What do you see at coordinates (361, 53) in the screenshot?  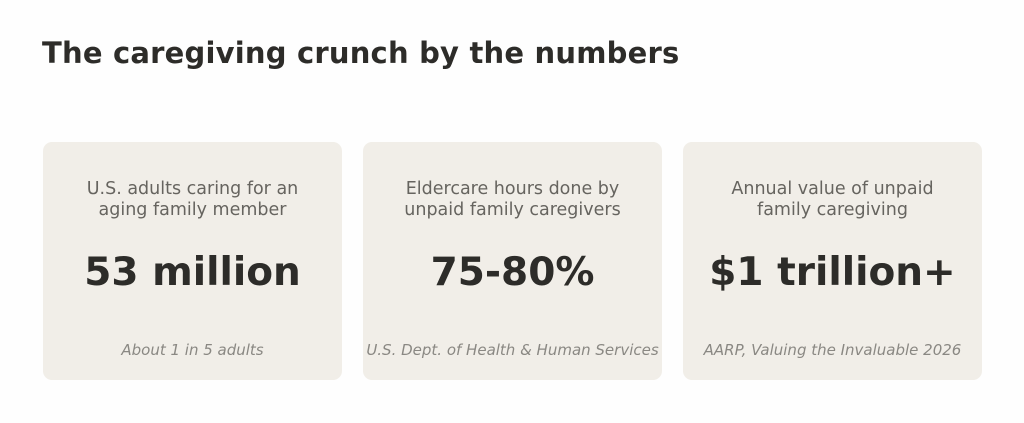 I see `page-title: The caregiving crunch by the numbers` at bounding box center [361, 53].